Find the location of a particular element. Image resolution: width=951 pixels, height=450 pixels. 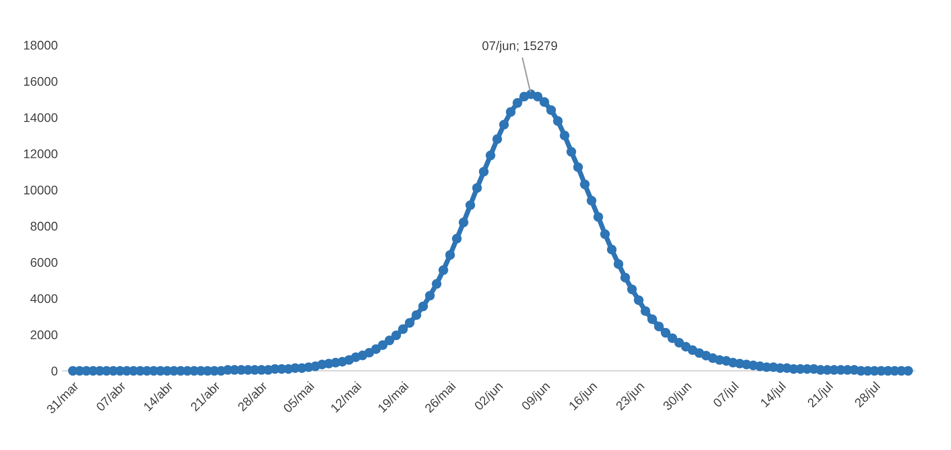

y-tick-label: 12000 is located at coordinates (41, 153).